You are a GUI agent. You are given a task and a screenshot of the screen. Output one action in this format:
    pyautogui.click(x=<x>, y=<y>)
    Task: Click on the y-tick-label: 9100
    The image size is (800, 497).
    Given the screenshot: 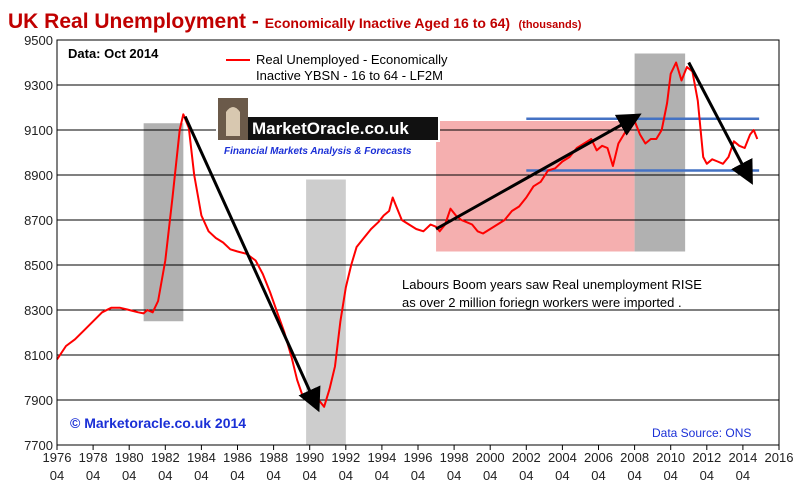 What is the action you would take?
    pyautogui.click(x=38, y=130)
    